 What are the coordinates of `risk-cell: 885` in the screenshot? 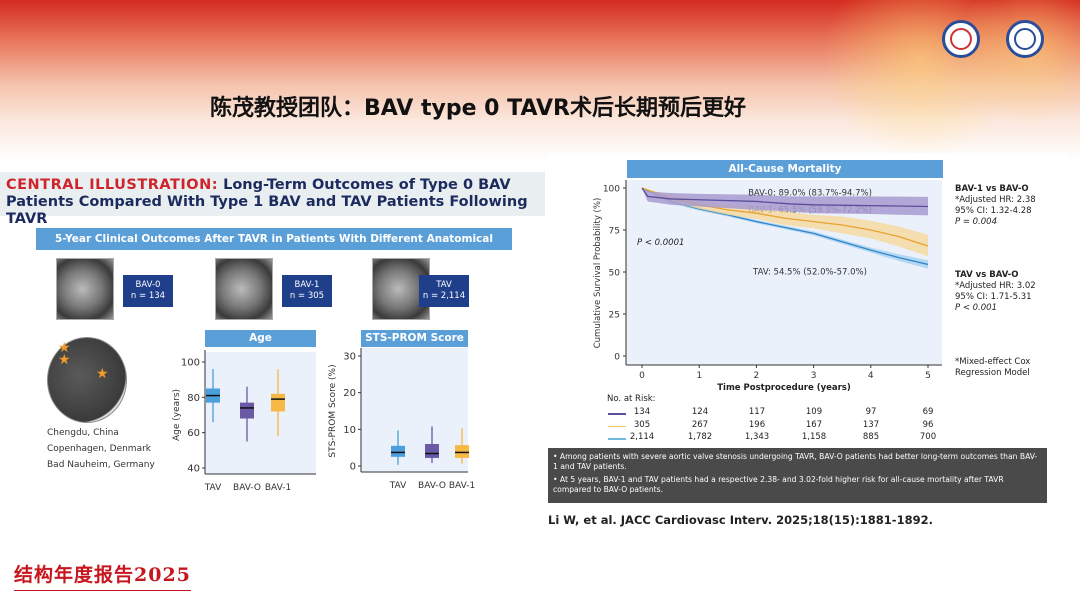 It's located at (871, 437).